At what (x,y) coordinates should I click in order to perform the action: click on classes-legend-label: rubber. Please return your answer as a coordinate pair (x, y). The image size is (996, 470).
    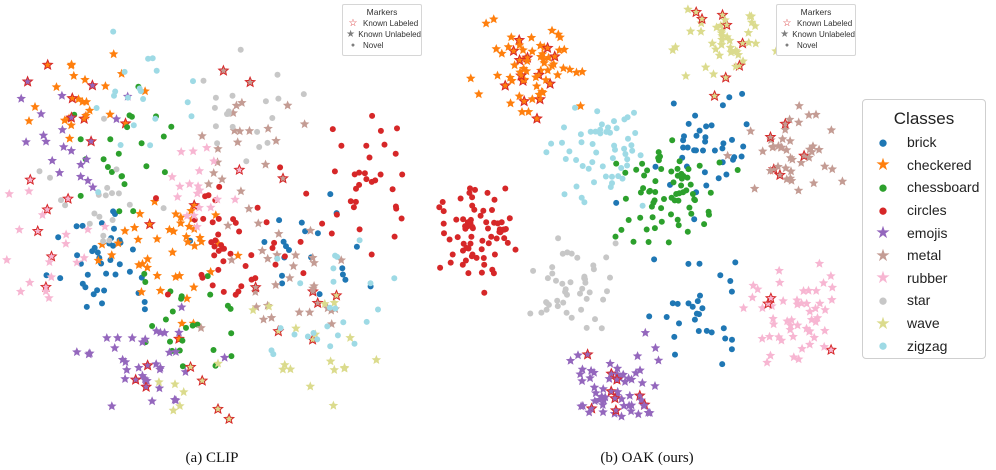
    Looking at the image, I should click on (927, 277).